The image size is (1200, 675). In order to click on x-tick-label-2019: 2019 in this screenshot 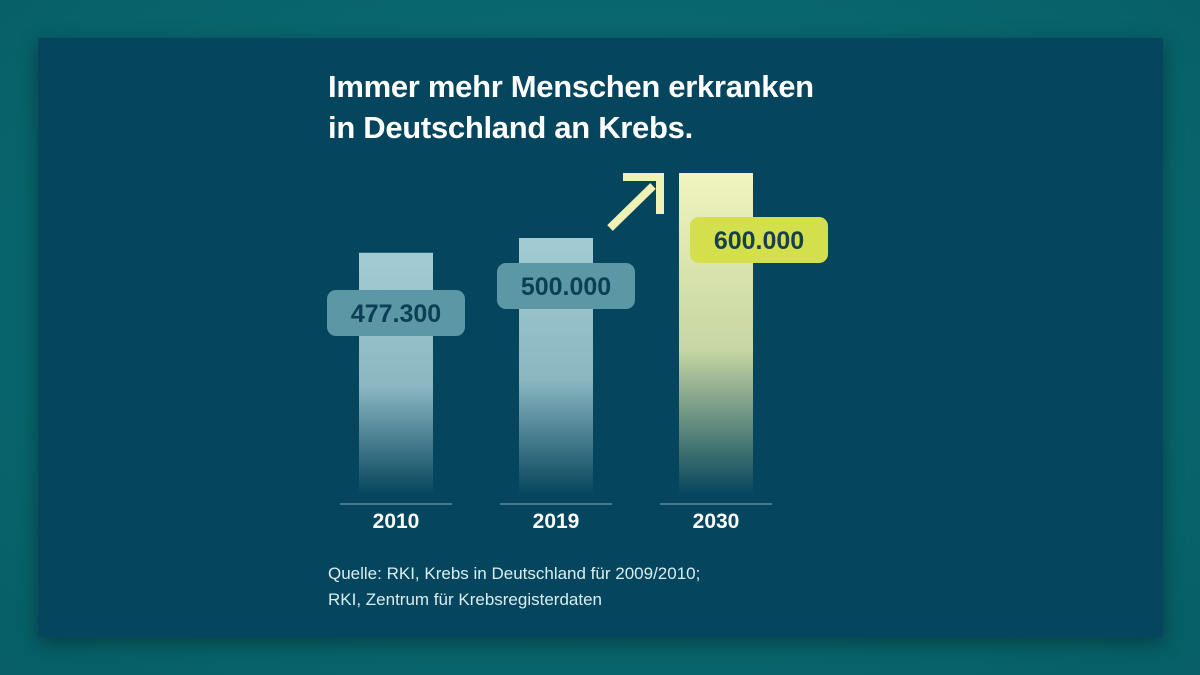, I will do `click(556, 521)`.